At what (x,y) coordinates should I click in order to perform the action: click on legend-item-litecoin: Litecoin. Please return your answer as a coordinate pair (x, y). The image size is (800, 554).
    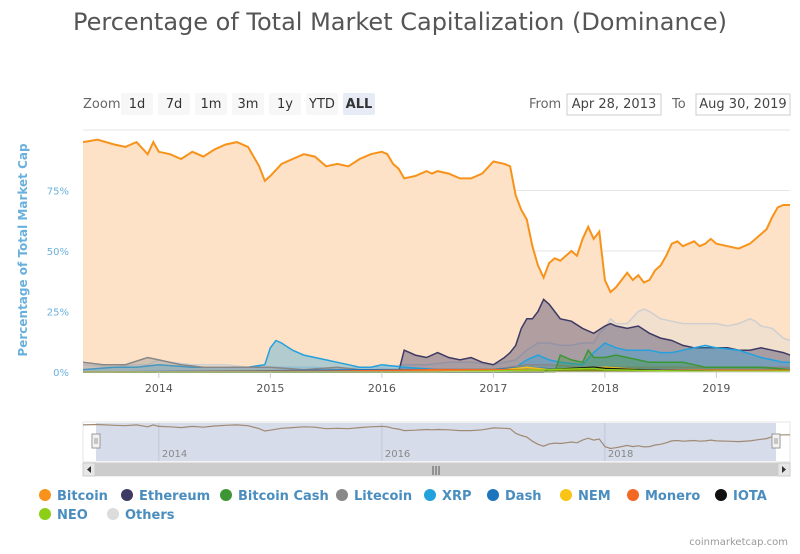
    Looking at the image, I should click on (374, 496).